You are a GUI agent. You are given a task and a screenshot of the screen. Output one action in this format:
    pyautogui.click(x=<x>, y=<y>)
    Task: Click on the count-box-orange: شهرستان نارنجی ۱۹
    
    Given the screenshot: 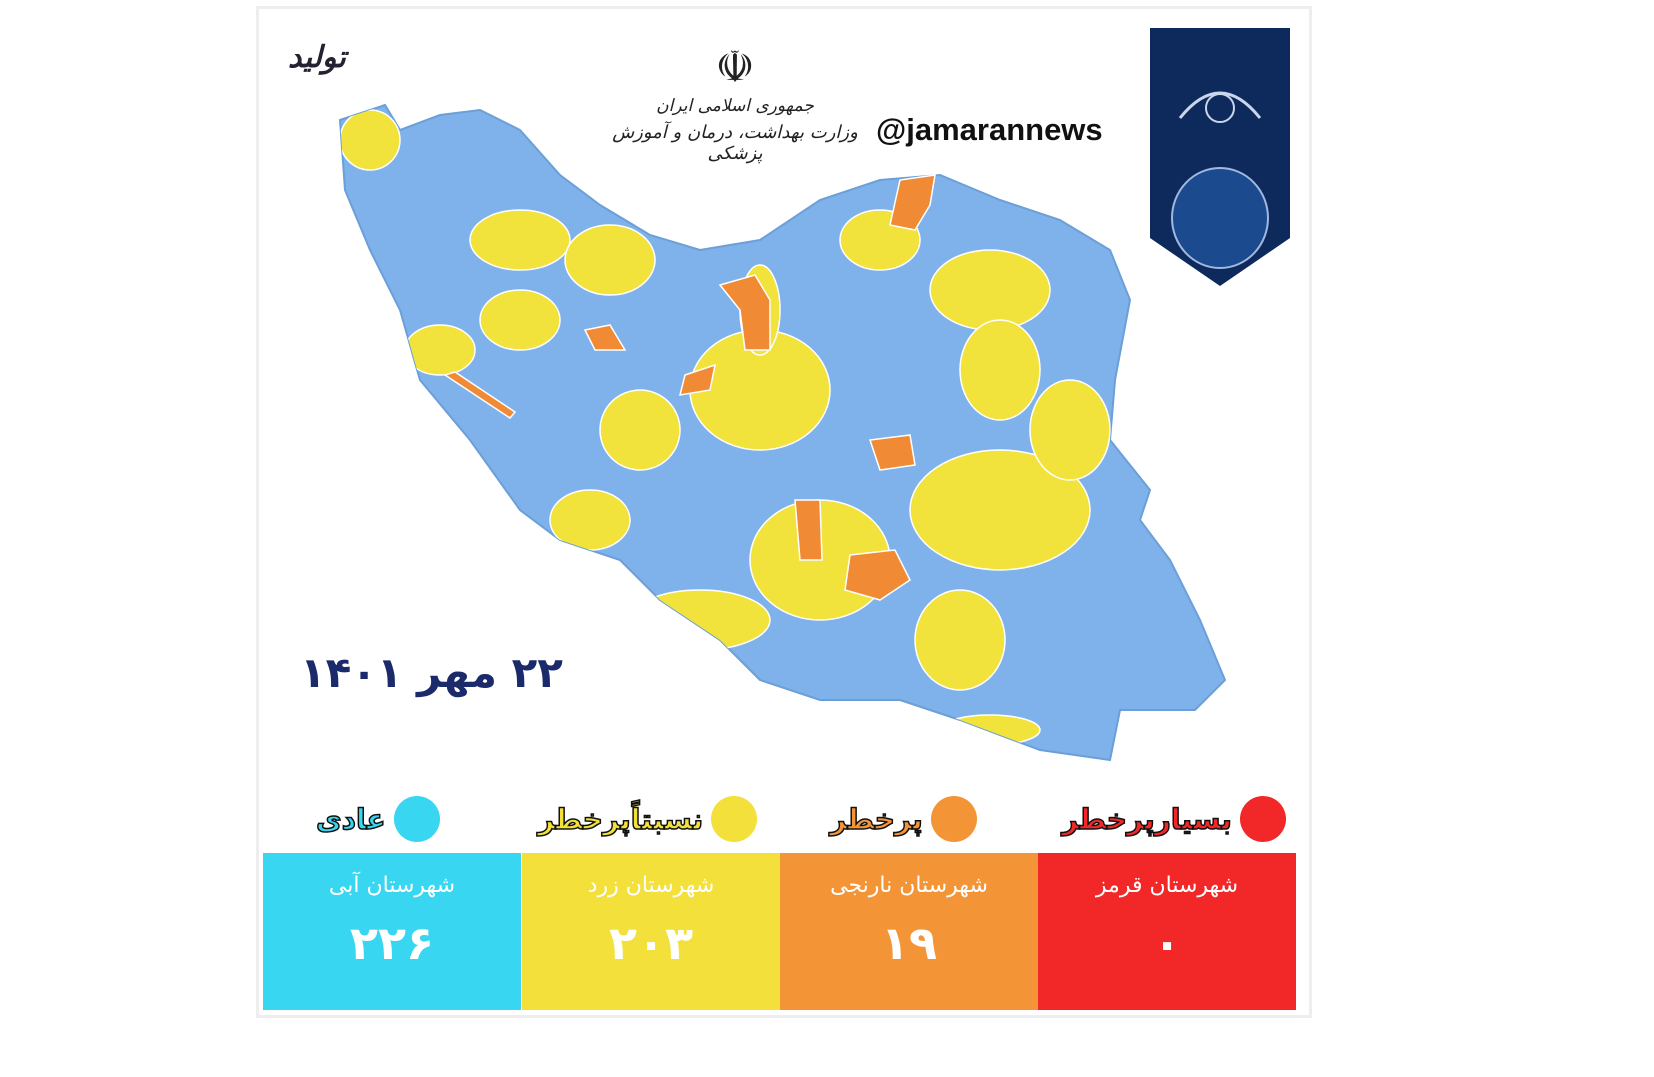 What is the action you would take?
    pyautogui.click(x=909, y=931)
    